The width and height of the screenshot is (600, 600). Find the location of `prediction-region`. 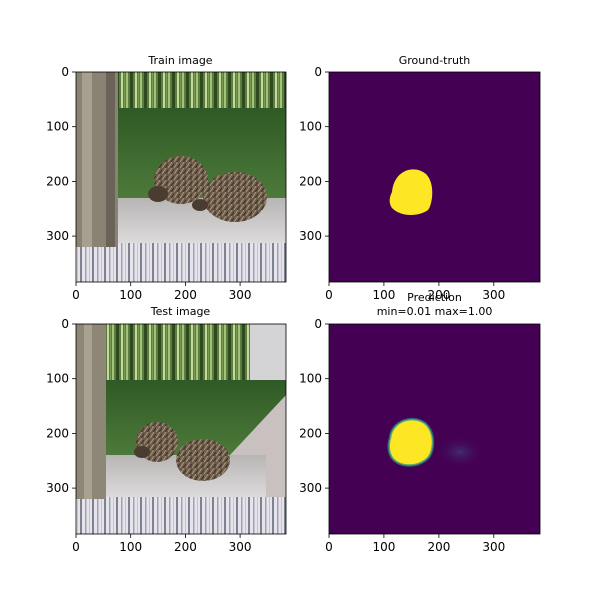

prediction-region is located at coordinates (411, 442).